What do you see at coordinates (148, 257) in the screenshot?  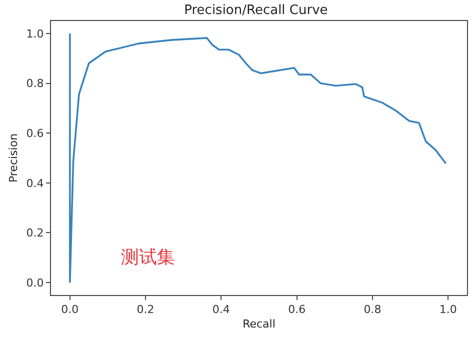 I see `annotation: 测试集` at bounding box center [148, 257].